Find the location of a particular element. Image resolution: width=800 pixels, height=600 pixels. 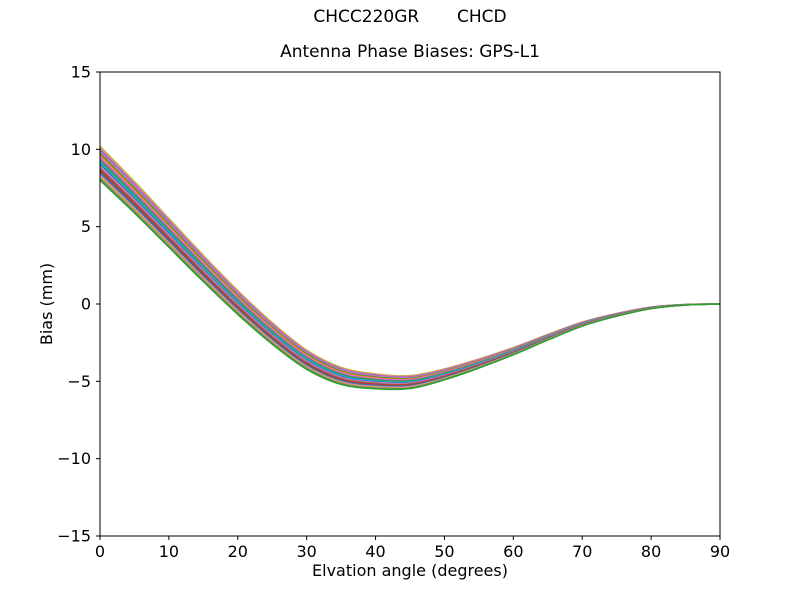

x-tick-label: 70 is located at coordinates (582, 551).